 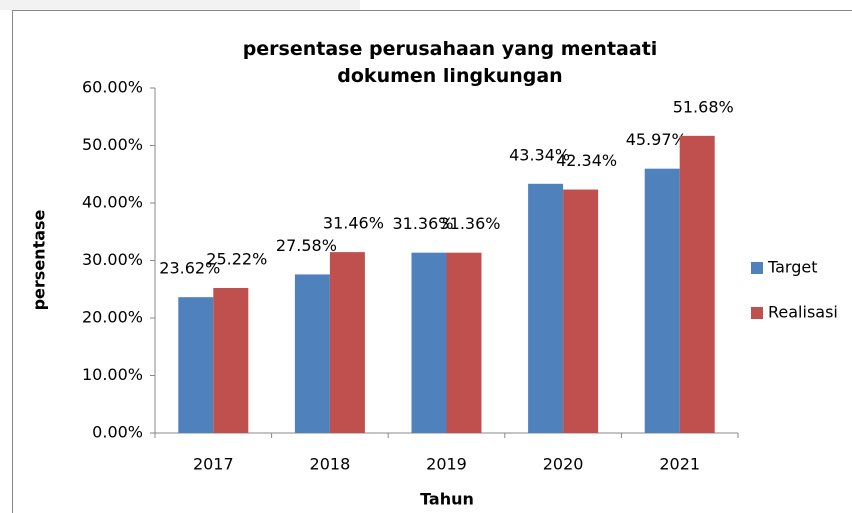 I want to click on y-tick-label: 0.00%, so click(x=117, y=432).